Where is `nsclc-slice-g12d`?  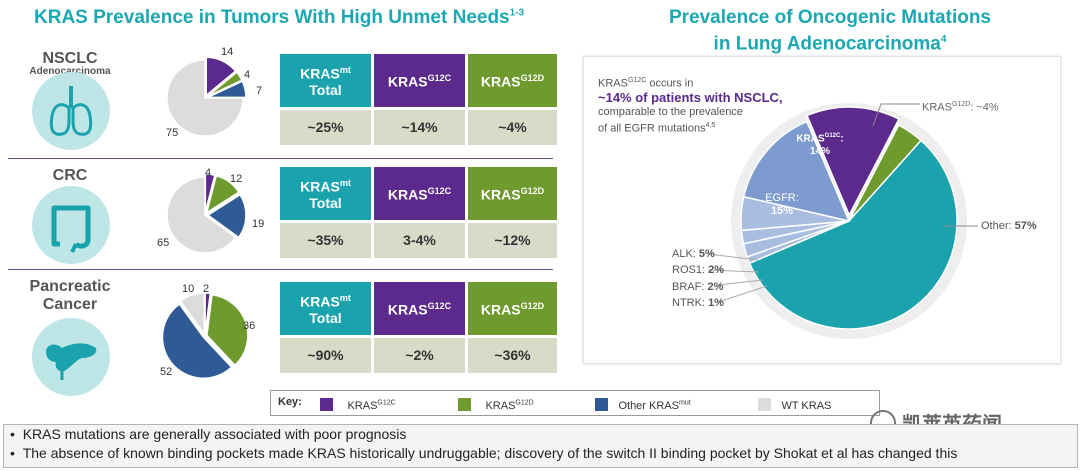 nsclc-slice-g12d is located at coordinates (225, 84).